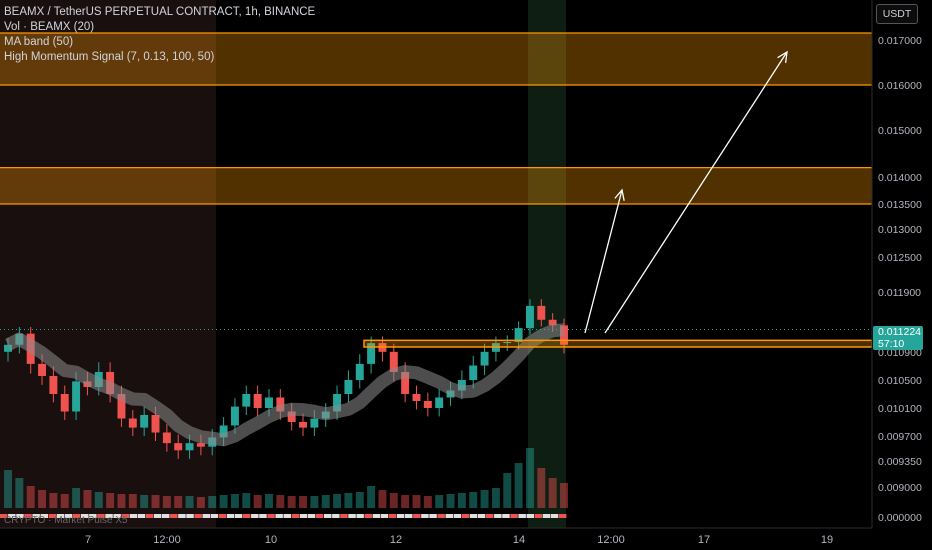 Image resolution: width=932 pixels, height=550 pixels. I want to click on x-tick-label: 17, so click(704, 540).